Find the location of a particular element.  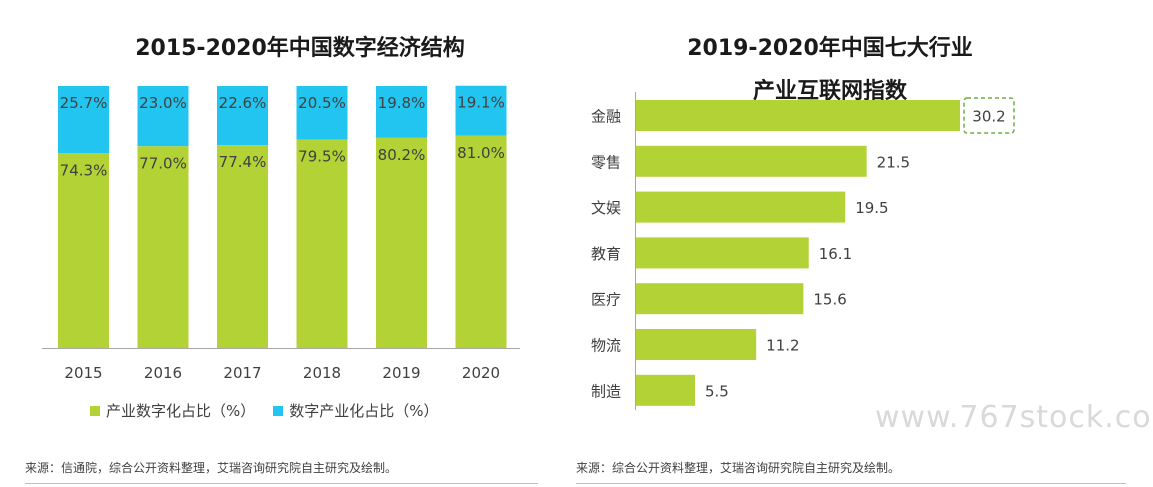

value-label-教育: 16.1 is located at coordinates (835, 254).